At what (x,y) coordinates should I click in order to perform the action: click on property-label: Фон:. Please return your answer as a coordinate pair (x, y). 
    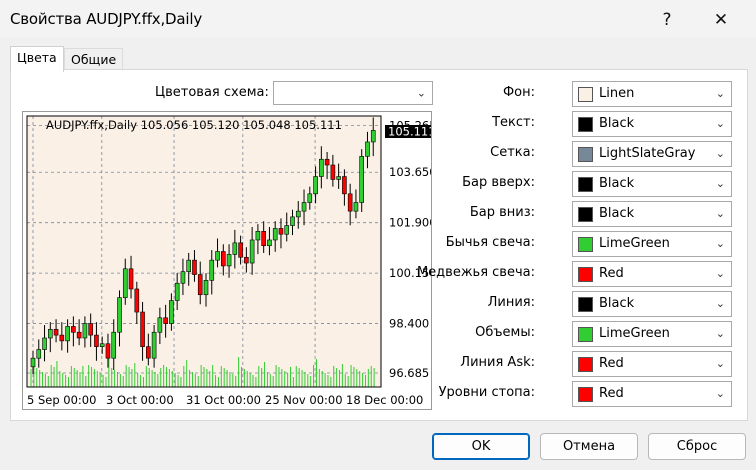
    Looking at the image, I should click on (518, 92).